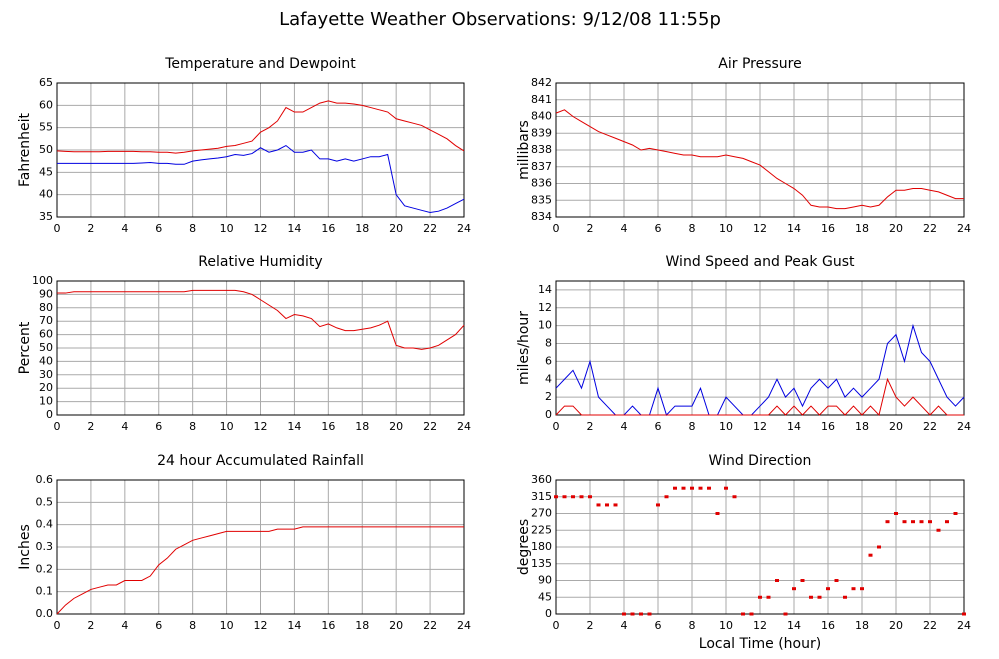 The image size is (999, 659). What do you see at coordinates (548, 396) in the screenshot?
I see `y-tick-label: 2` at bounding box center [548, 396].